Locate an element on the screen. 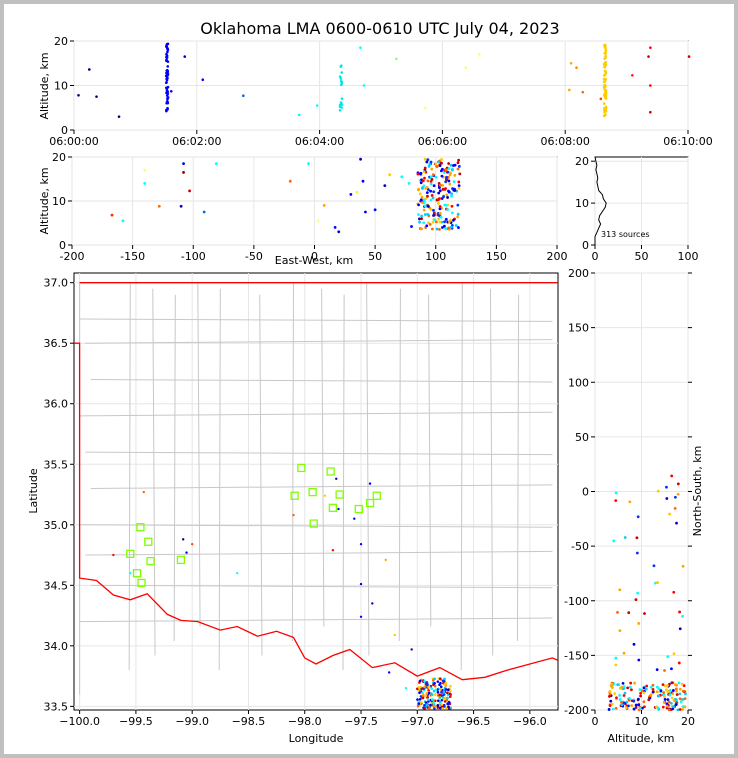 The width and height of the screenshot is (738, 758). x-tick-label: 0 is located at coordinates (314, 256).